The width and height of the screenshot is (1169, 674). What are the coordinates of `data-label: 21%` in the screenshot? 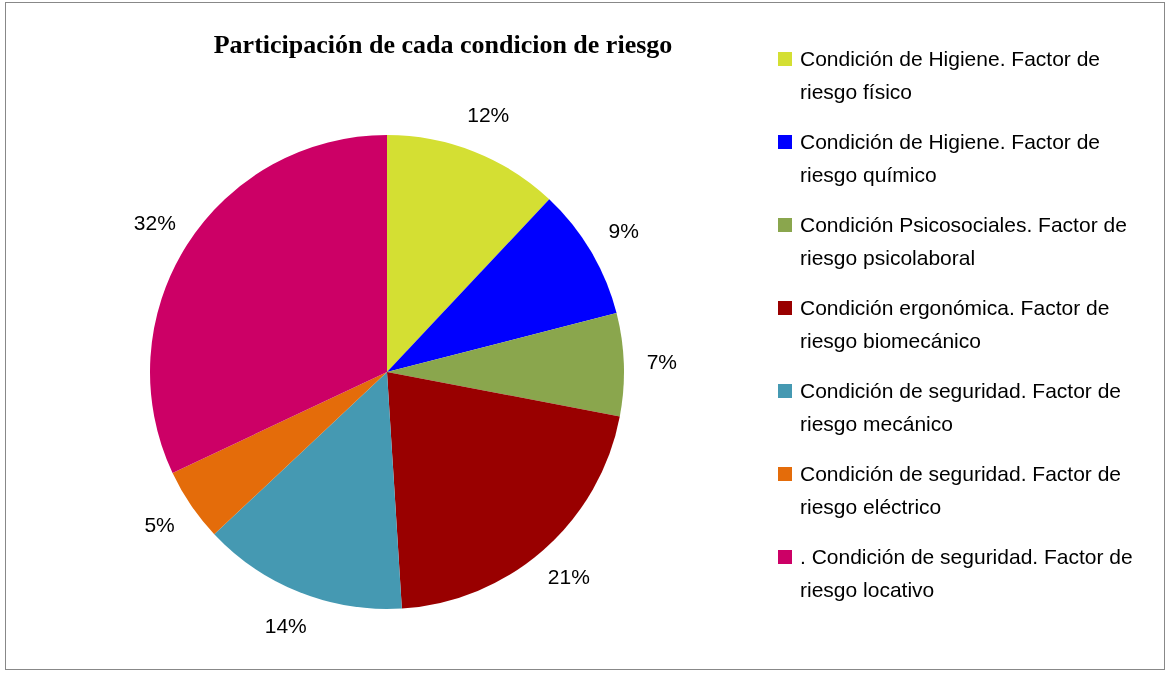 It's located at (568, 577).